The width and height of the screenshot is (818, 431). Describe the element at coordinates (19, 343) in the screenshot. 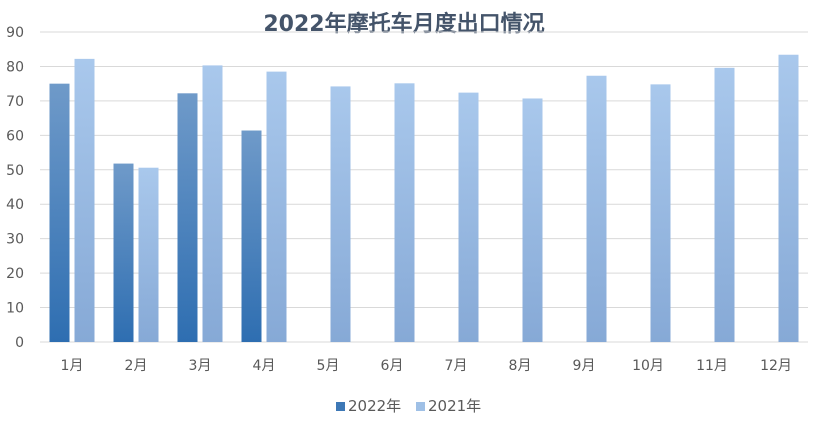

I see `y-tick-label: 0` at that location.